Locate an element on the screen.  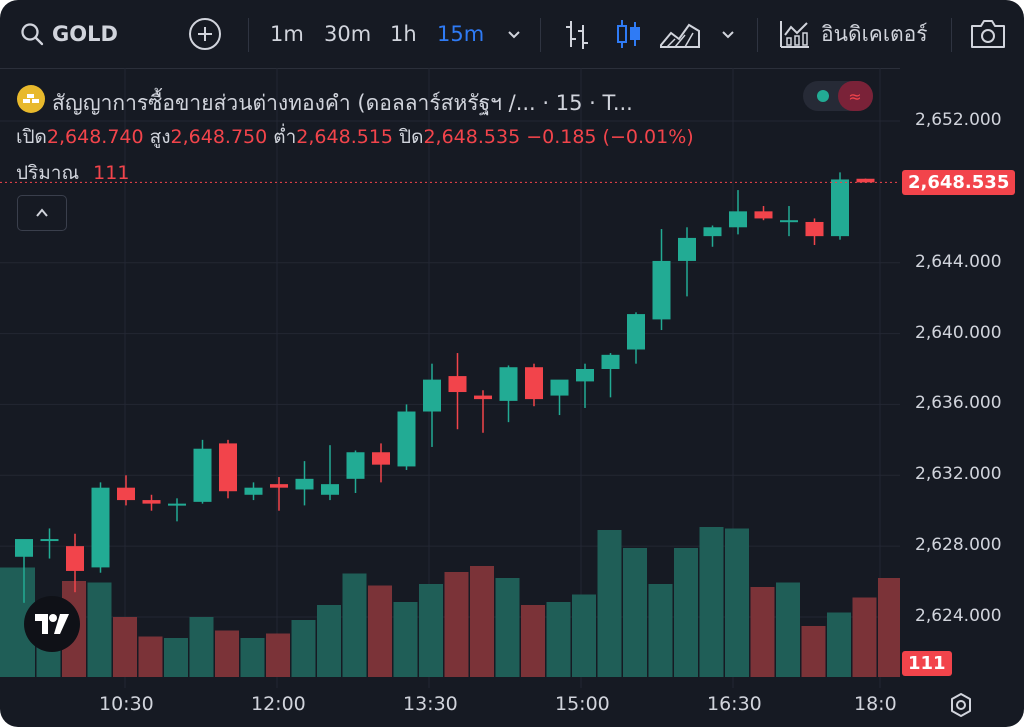
volume-value: 111 is located at coordinates (111, 173).